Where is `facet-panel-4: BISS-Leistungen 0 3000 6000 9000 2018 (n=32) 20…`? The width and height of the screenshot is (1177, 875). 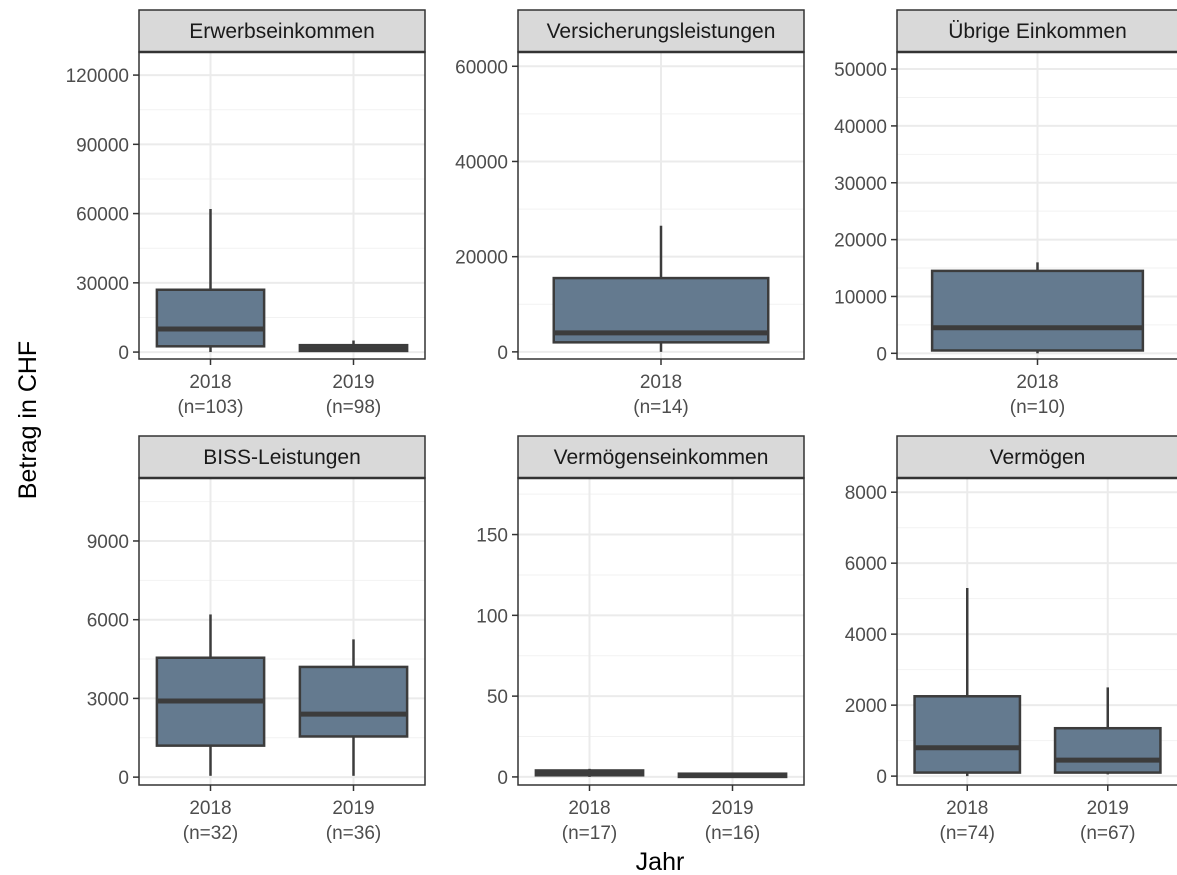
facet-panel-4: BISS-Leistungen 0 3000 6000 9000 2018 (n=32) 20… is located at coordinates (256, 639).